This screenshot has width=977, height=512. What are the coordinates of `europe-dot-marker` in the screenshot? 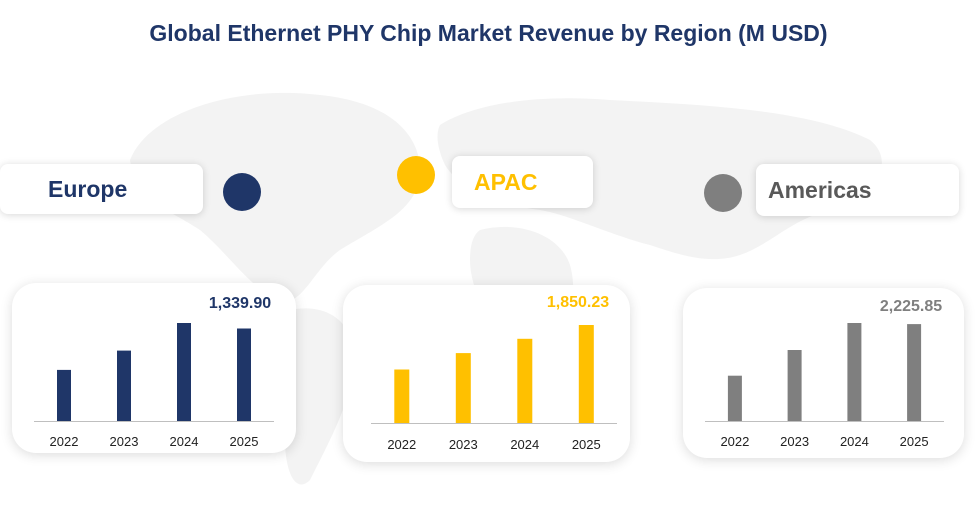 It's located at (242, 192).